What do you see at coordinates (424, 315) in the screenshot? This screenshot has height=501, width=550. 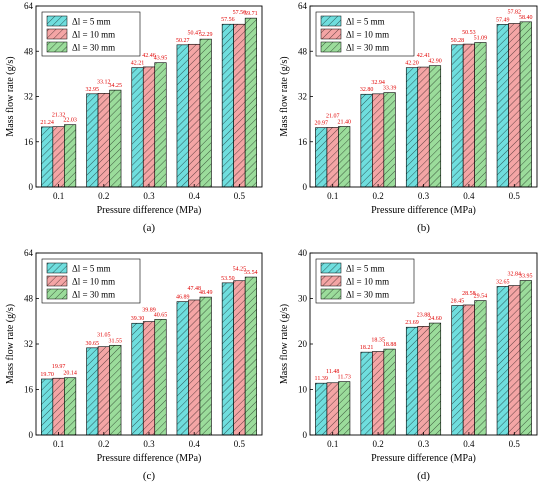 I see `data-label: 23.88` at bounding box center [424, 315].